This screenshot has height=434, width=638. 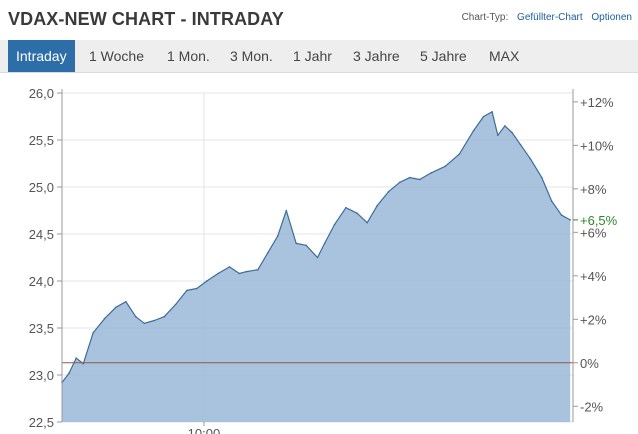 I want to click on tab-5-jahre: 5 Jahre, so click(x=443, y=56).